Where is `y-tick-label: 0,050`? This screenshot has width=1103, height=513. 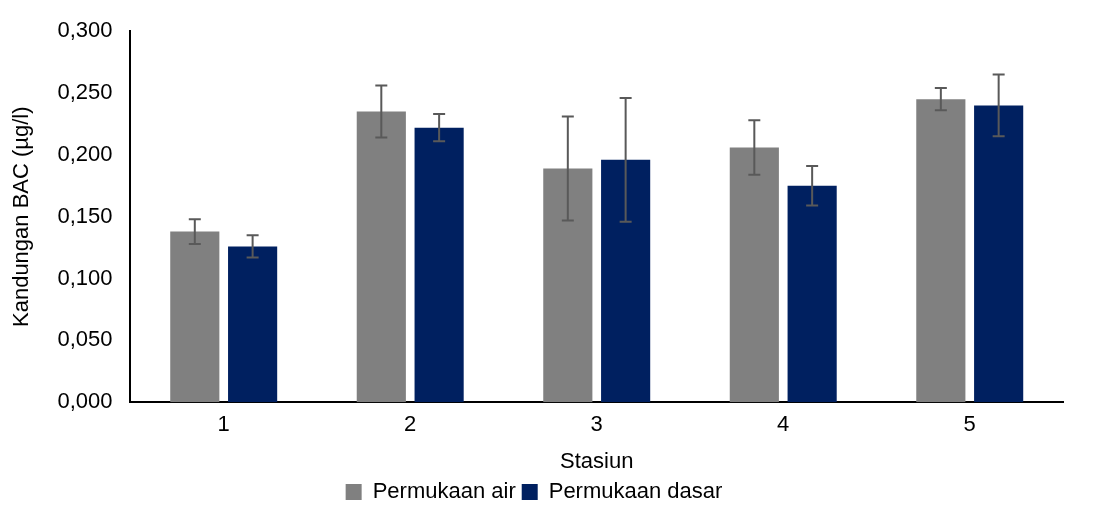
y-tick-label: 0,050 is located at coordinates (85, 339).